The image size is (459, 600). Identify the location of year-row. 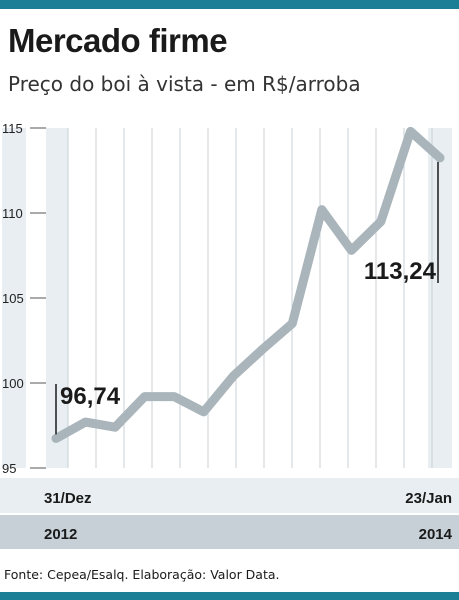
(229, 532).